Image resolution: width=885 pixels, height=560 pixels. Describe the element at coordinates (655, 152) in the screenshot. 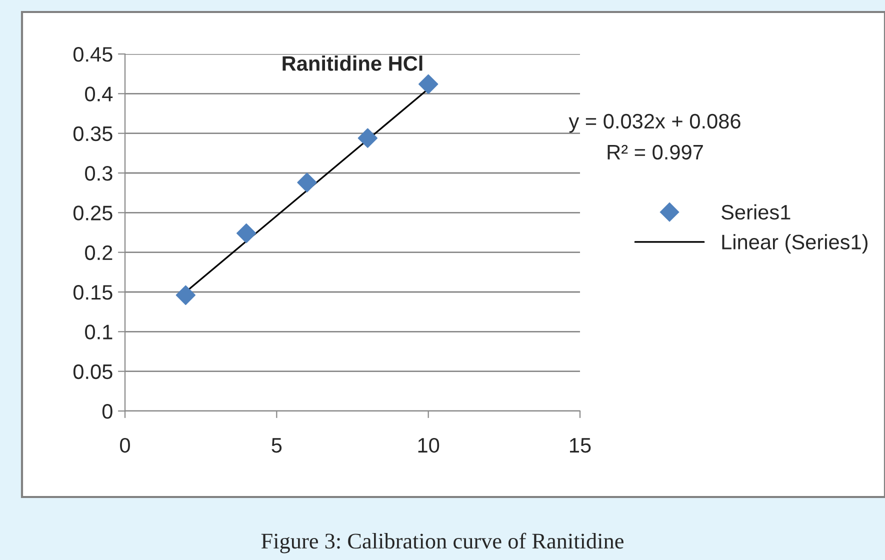

I see `text: R² = 0.997` at that location.